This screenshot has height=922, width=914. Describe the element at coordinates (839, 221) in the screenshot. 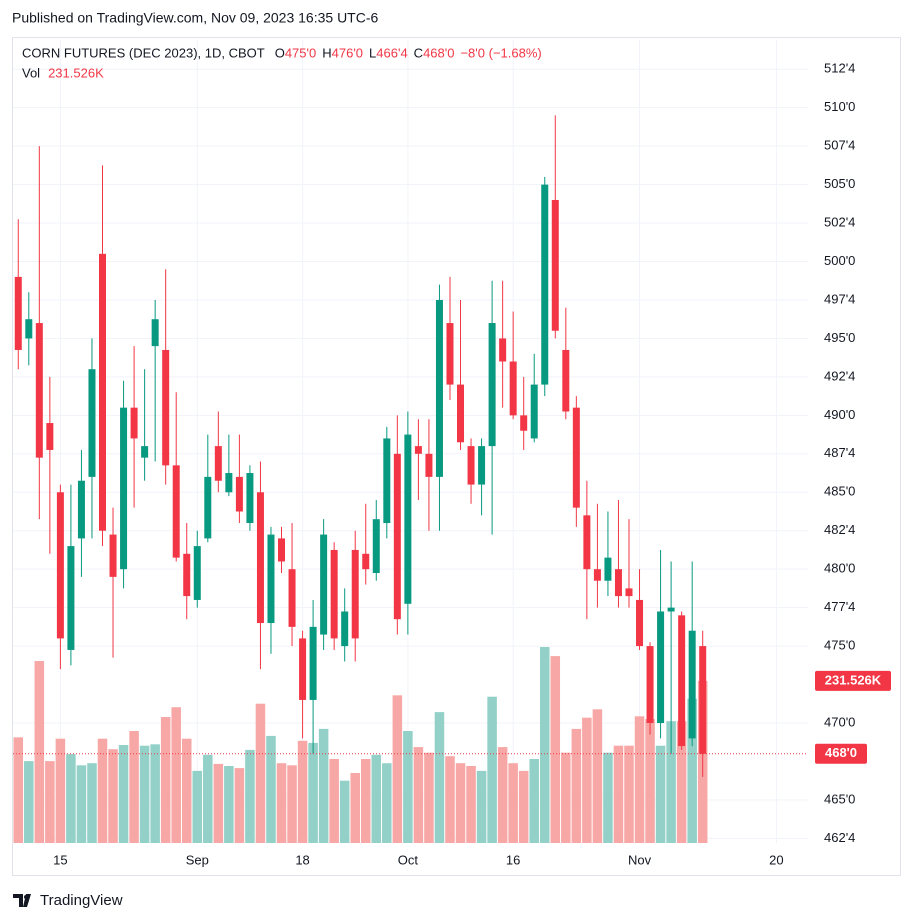

I see `y-tick-label: 502'4` at that location.